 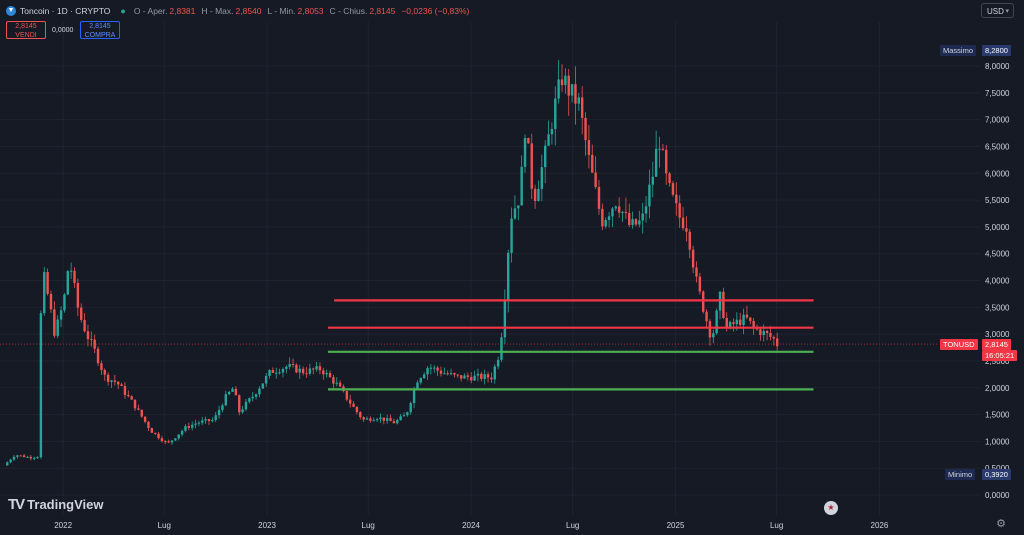 What do you see at coordinates (100, 26) in the screenshot?
I see `buy-price: 2,8145` at bounding box center [100, 26].